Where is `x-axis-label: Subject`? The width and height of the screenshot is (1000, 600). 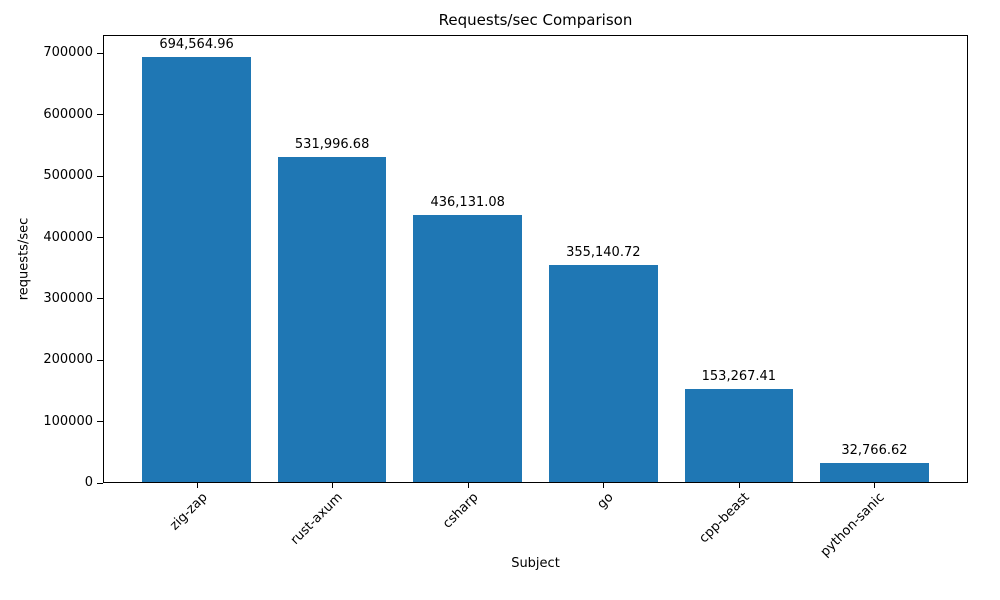 x-axis-label: Subject is located at coordinates (535, 563).